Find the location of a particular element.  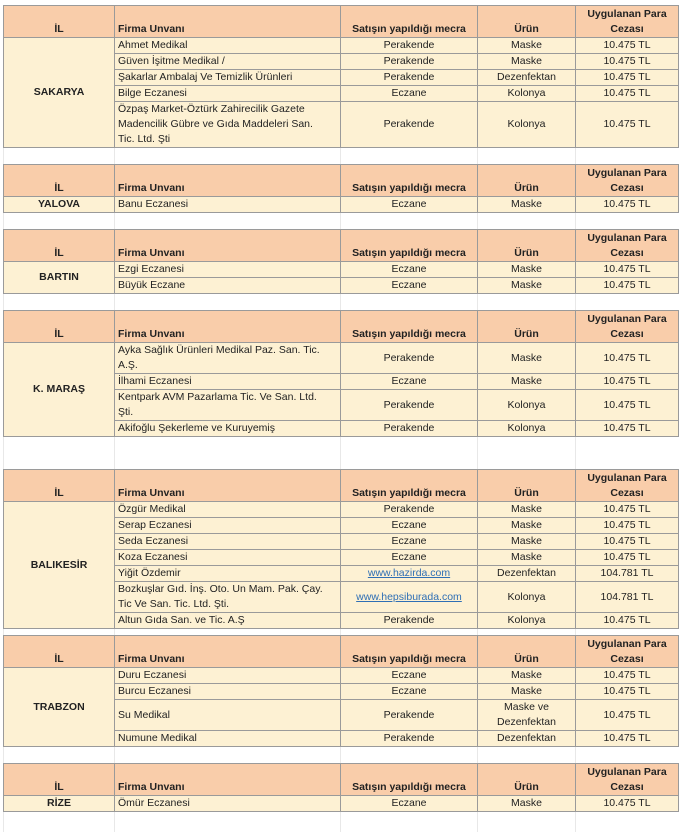

company-name: Şakarlar Ambalaj Ve Temizlik Ürünleri is located at coordinates (227, 77).